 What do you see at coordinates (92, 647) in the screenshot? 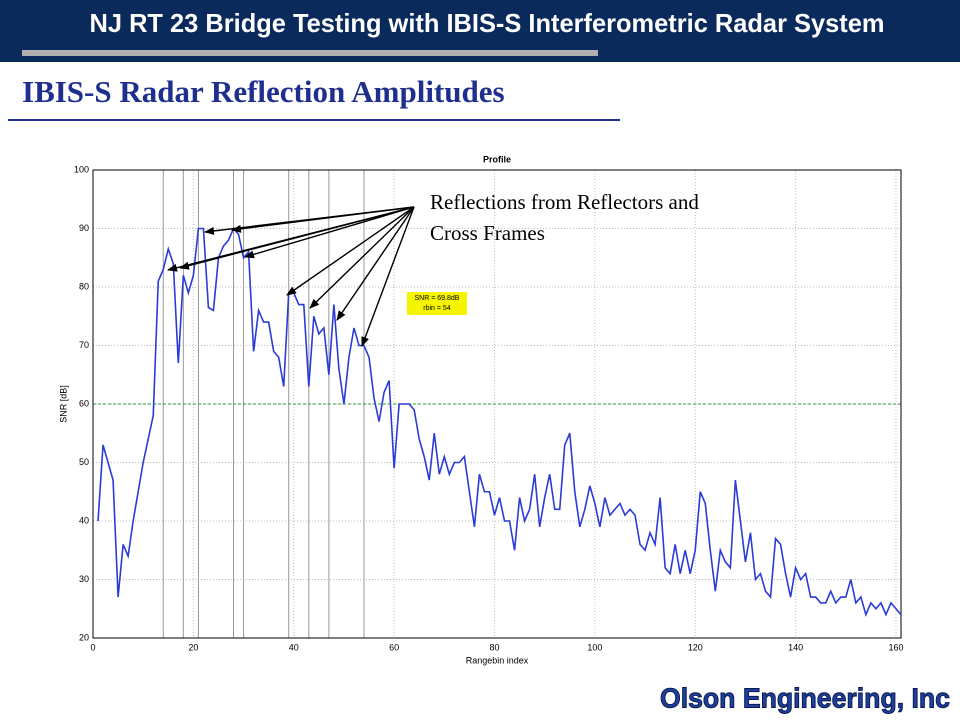
I see `x-tick-label: 0` at bounding box center [92, 647].